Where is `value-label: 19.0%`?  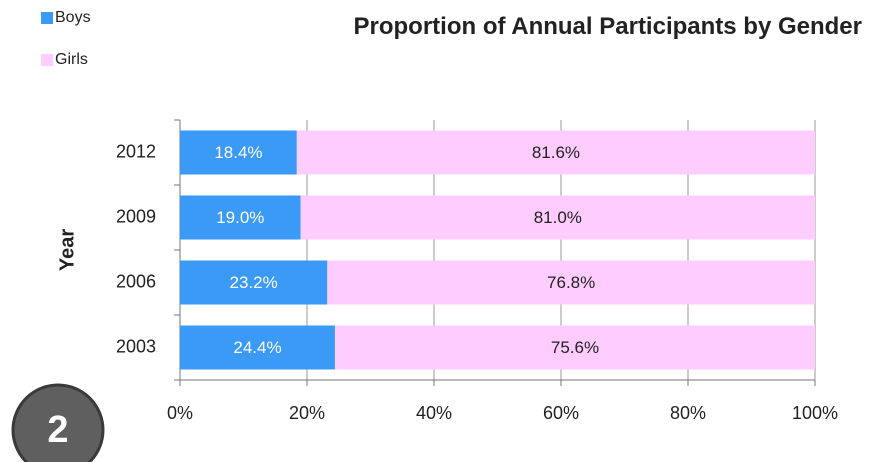 value-label: 19.0% is located at coordinates (240, 217).